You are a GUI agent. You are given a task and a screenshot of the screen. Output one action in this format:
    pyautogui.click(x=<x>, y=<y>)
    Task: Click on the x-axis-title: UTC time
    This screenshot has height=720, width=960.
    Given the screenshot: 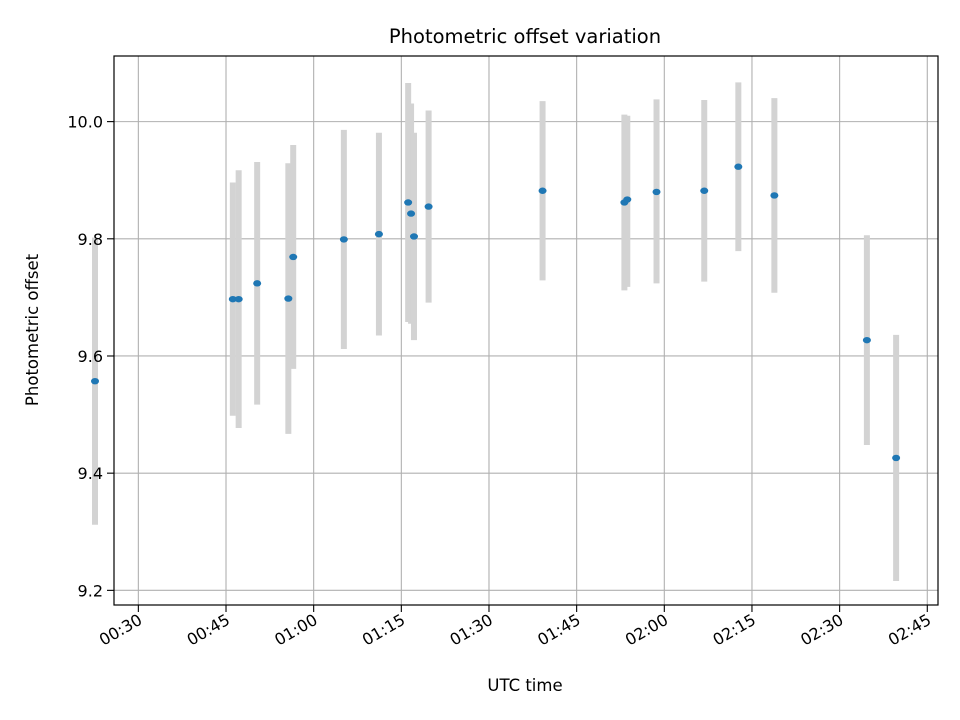 What is the action you would take?
    pyautogui.click(x=524, y=685)
    